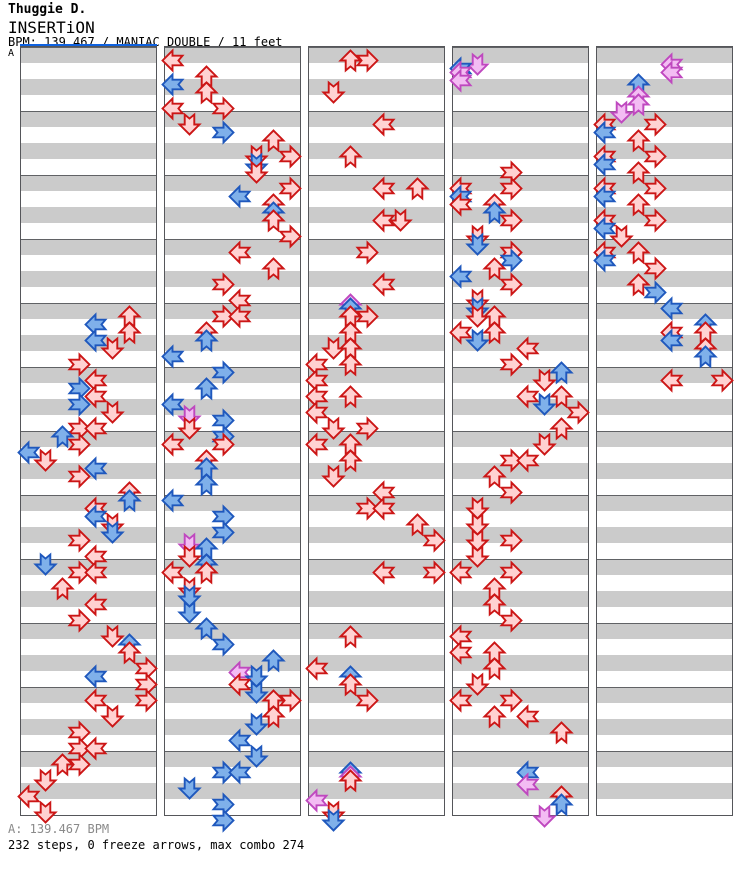 The height and width of the screenshot is (876, 752). What do you see at coordinates (88, 45) in the screenshot?
I see `section-a-marker-line` at bounding box center [88, 45].